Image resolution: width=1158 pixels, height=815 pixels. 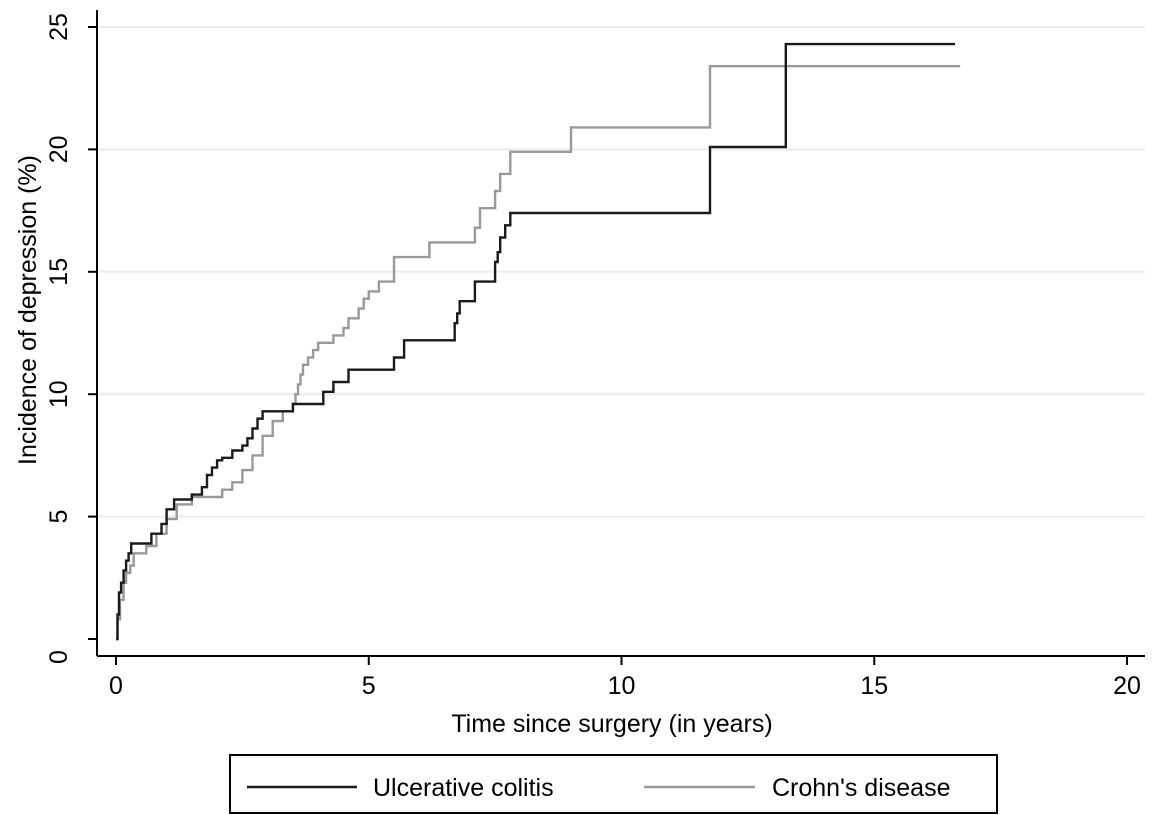 I want to click on y-tick-label: 0, so click(x=59, y=657).